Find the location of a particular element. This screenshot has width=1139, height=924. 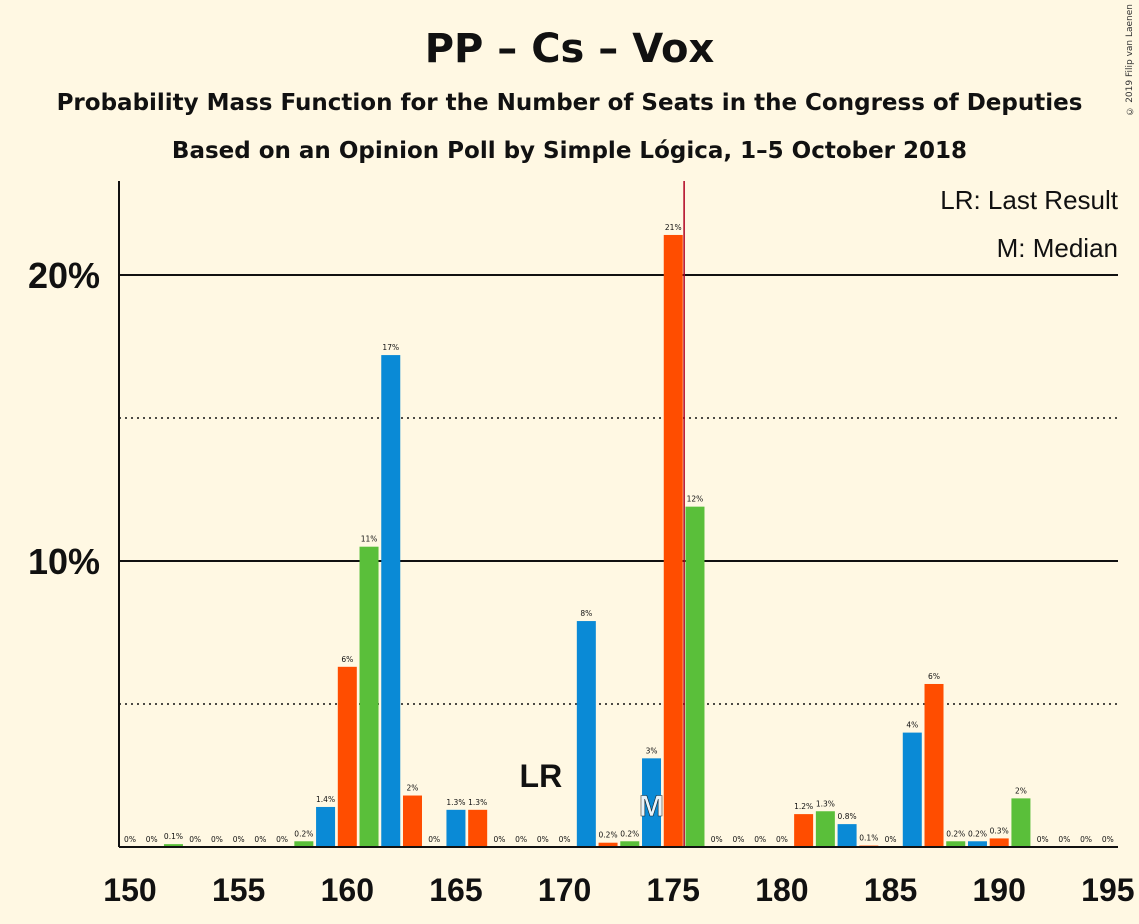

bar-label-seat-188: 0.2% is located at coordinates (955, 833).